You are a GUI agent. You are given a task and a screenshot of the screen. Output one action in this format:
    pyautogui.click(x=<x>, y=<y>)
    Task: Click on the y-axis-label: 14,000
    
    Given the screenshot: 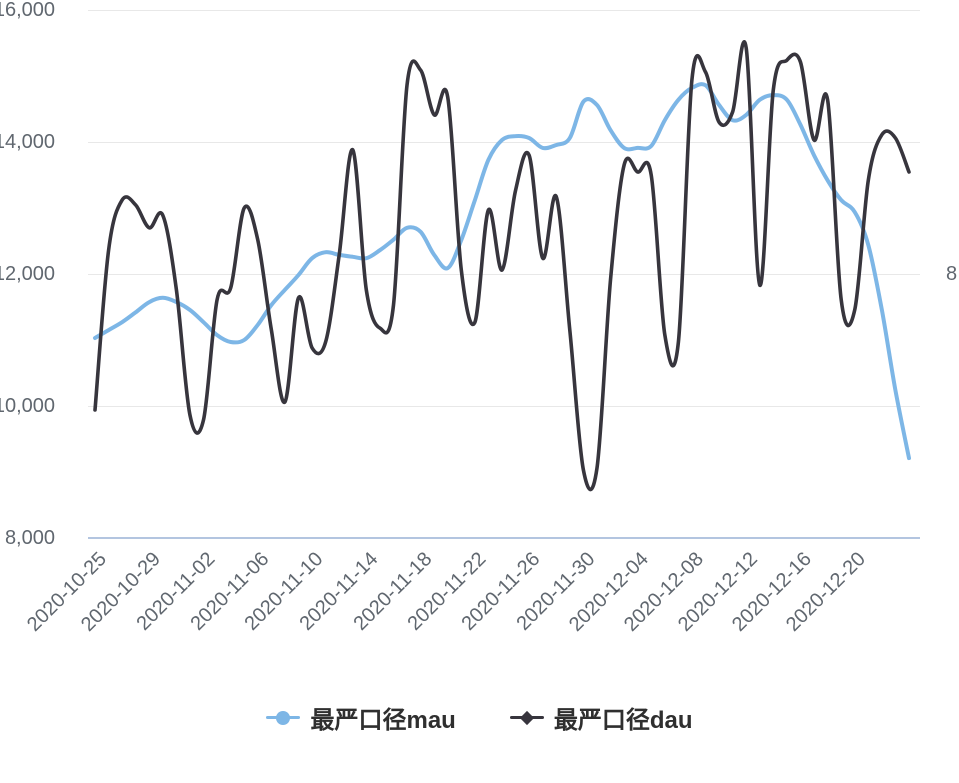 What is the action you would take?
    pyautogui.click(x=27, y=142)
    